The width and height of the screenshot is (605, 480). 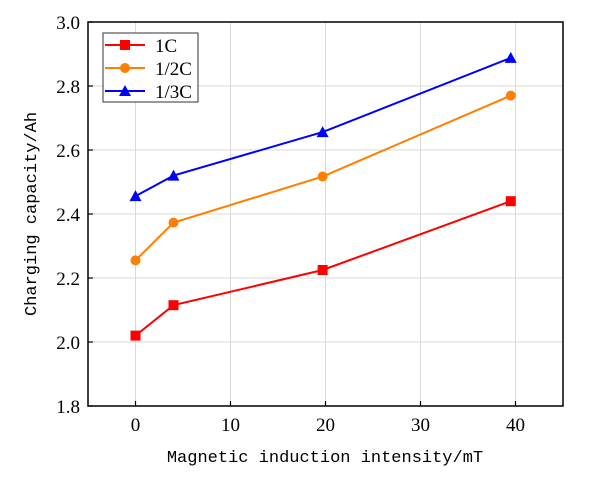 I want to click on legend-label: 1/2C, so click(x=173, y=69).